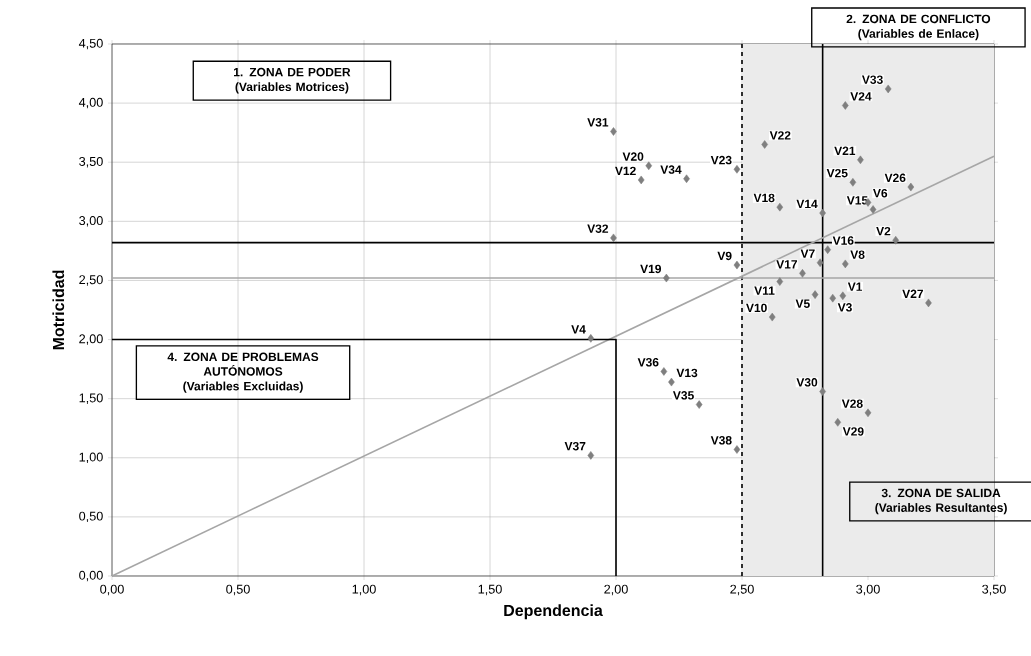 The height and width of the screenshot is (656, 1031). What do you see at coordinates (994, 590) in the screenshot?
I see `x-tick-label: 3,50` at bounding box center [994, 590].